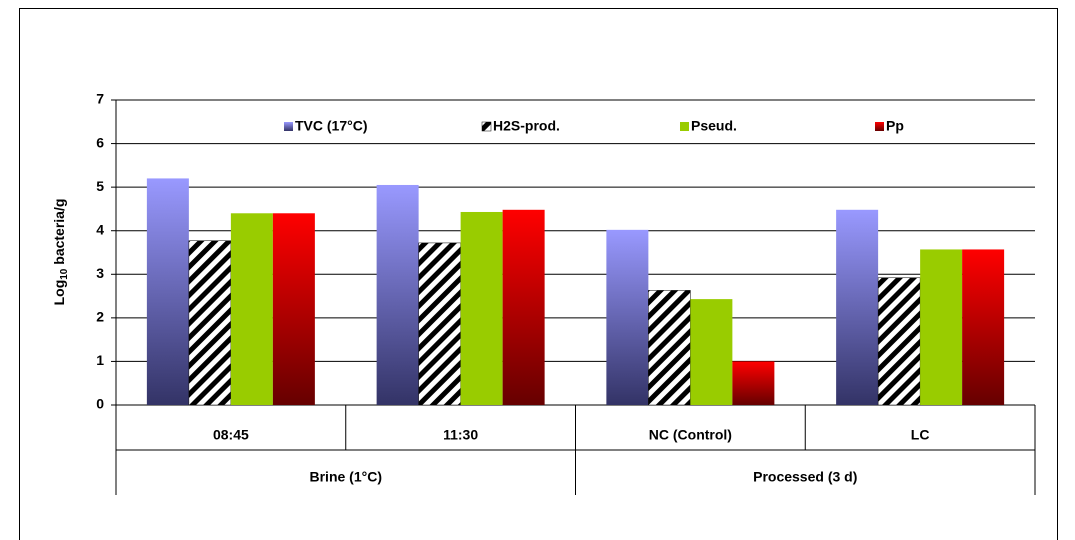 The width and height of the screenshot is (1075, 540). What do you see at coordinates (100, 273) in the screenshot?
I see `y-tick-label: 3` at bounding box center [100, 273].